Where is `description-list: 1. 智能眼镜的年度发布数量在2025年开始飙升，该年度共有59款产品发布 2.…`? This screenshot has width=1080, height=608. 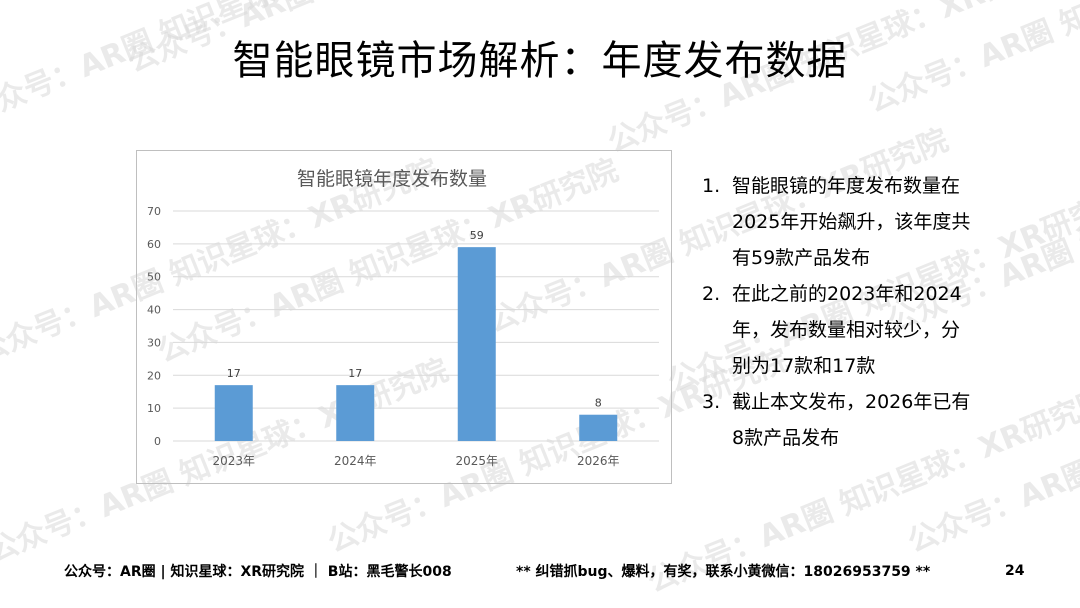
description-list: 1. 智能眼镜的年度发布数量在2025年开始飙升，该年度共有59款产品发布 2.… is located at coordinates (837, 312).